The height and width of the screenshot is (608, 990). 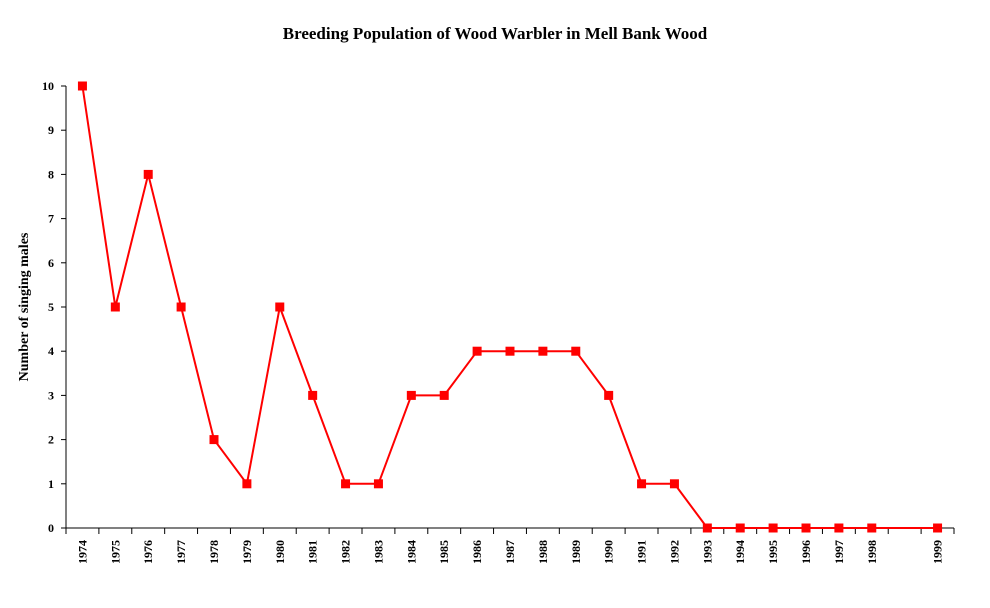 I want to click on x-tick-label: 1985, so click(x=444, y=552).